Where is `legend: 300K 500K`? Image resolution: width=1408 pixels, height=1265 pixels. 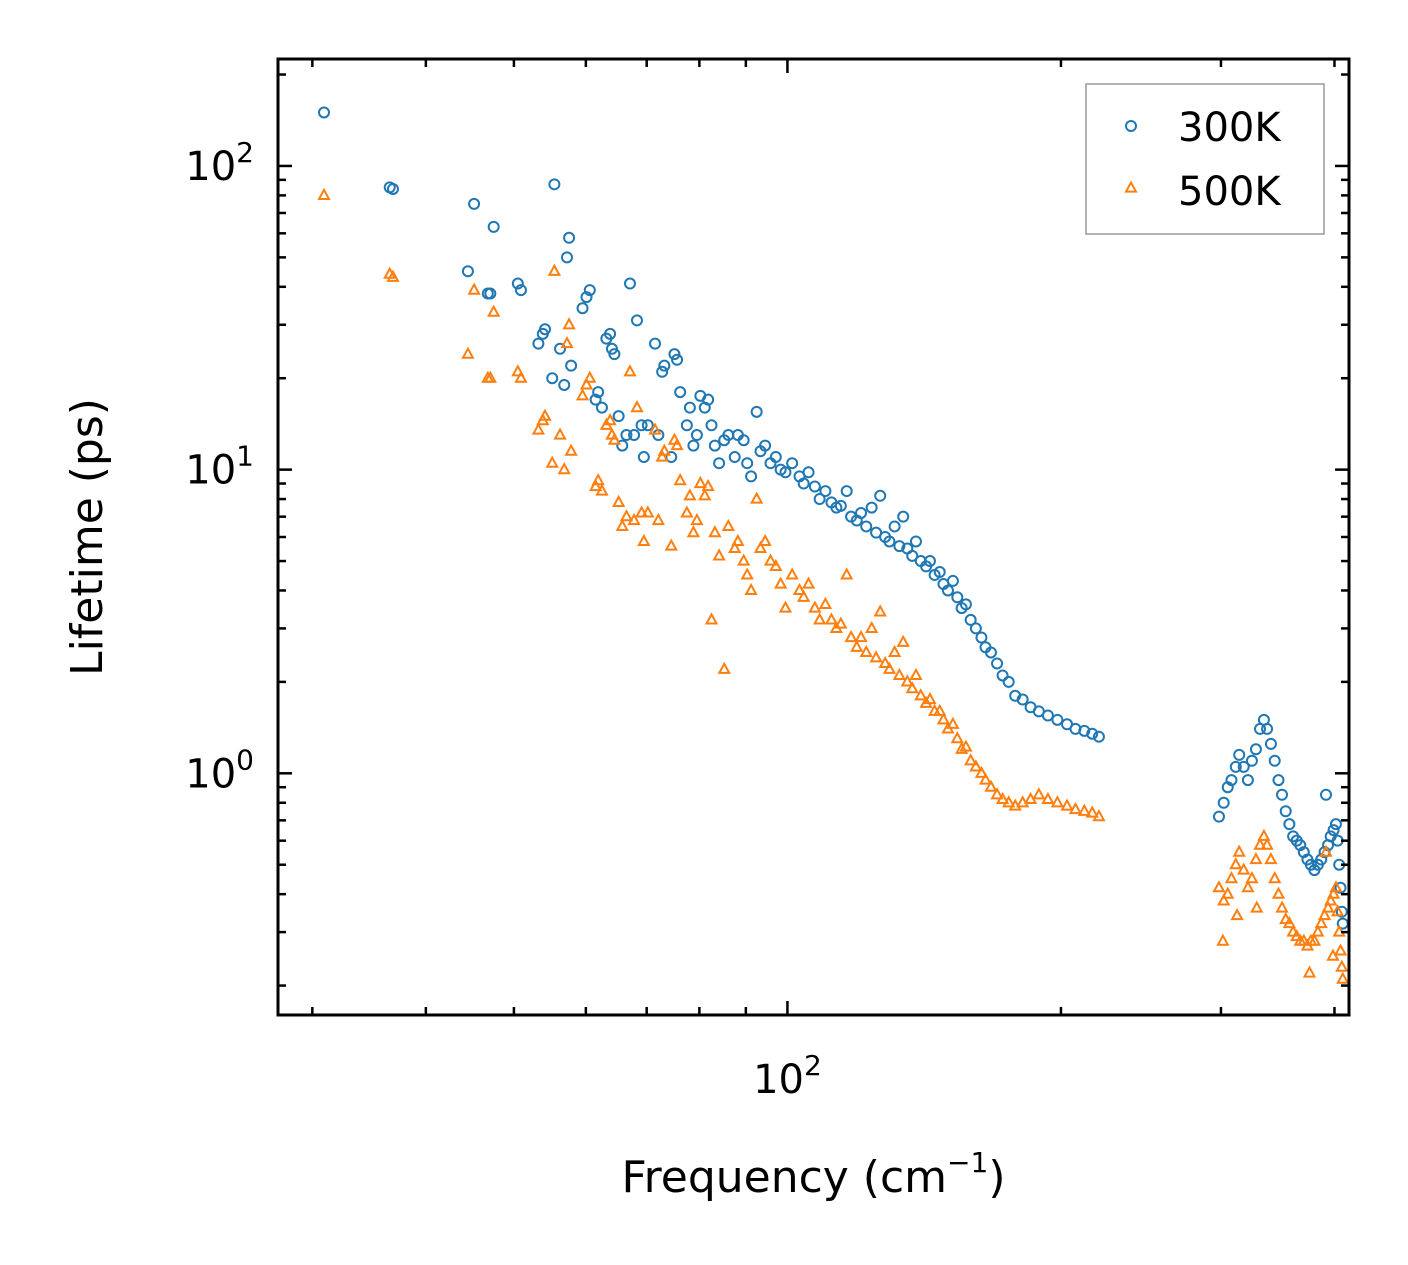 legend: 300K 500K is located at coordinates (1205, 159).